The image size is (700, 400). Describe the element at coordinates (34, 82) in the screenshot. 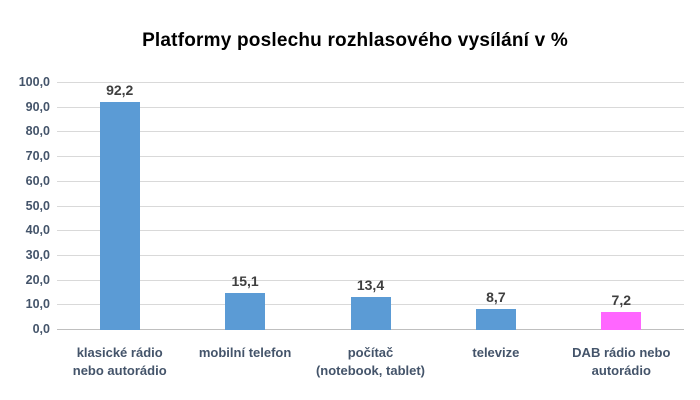

I see `y-tick-label: 100,0` at that location.